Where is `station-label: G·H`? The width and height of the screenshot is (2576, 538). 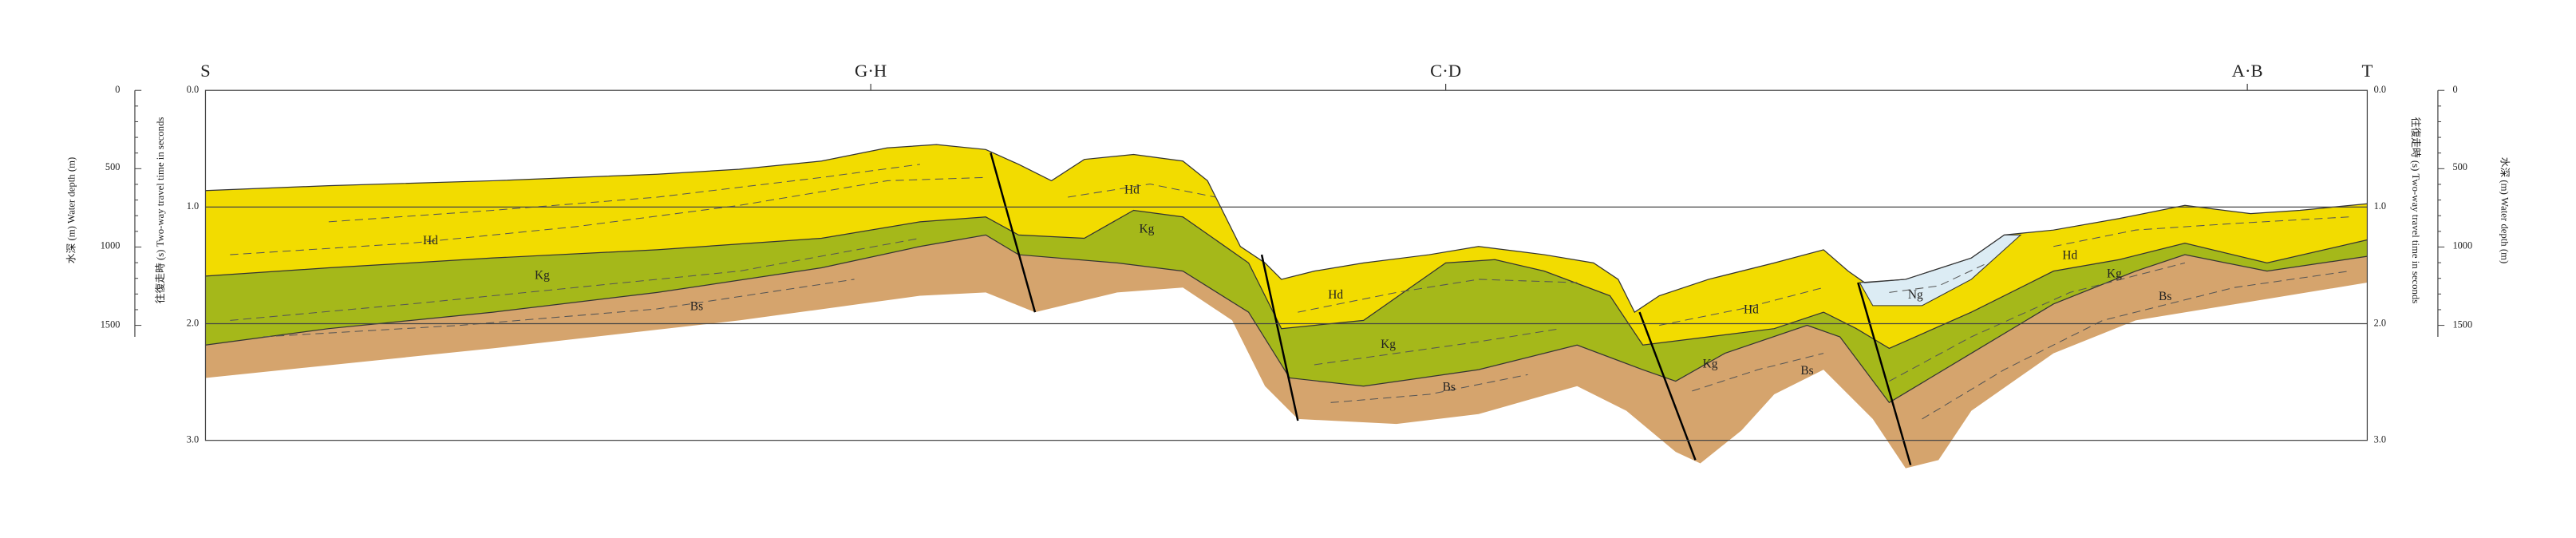
station-label: G·H is located at coordinates (871, 71).